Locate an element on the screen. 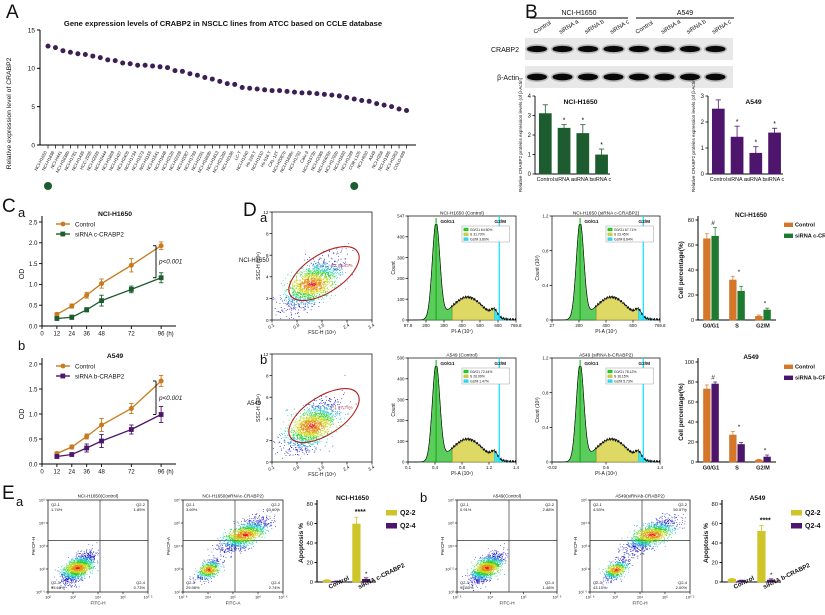 This screenshot has height=615, width=825. ytick: 60 is located at coordinates (691, 403).